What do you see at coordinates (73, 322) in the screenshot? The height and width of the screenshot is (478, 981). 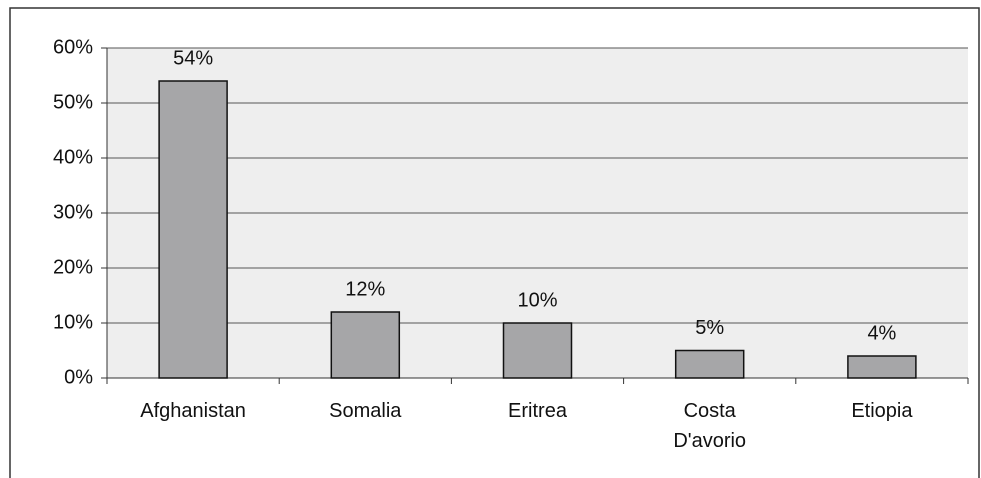 I see `y-tick-label: 10%` at bounding box center [73, 322].